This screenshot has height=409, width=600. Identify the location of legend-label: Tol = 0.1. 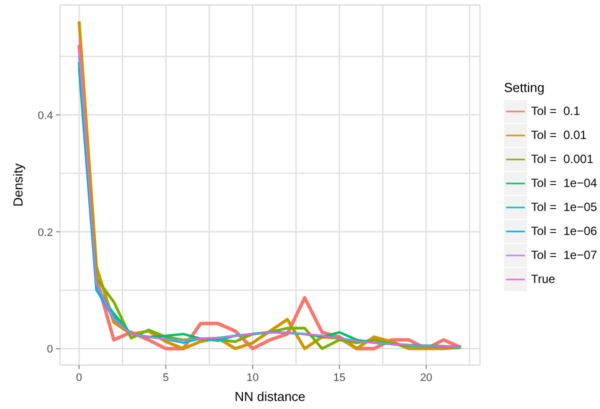
(555, 111).